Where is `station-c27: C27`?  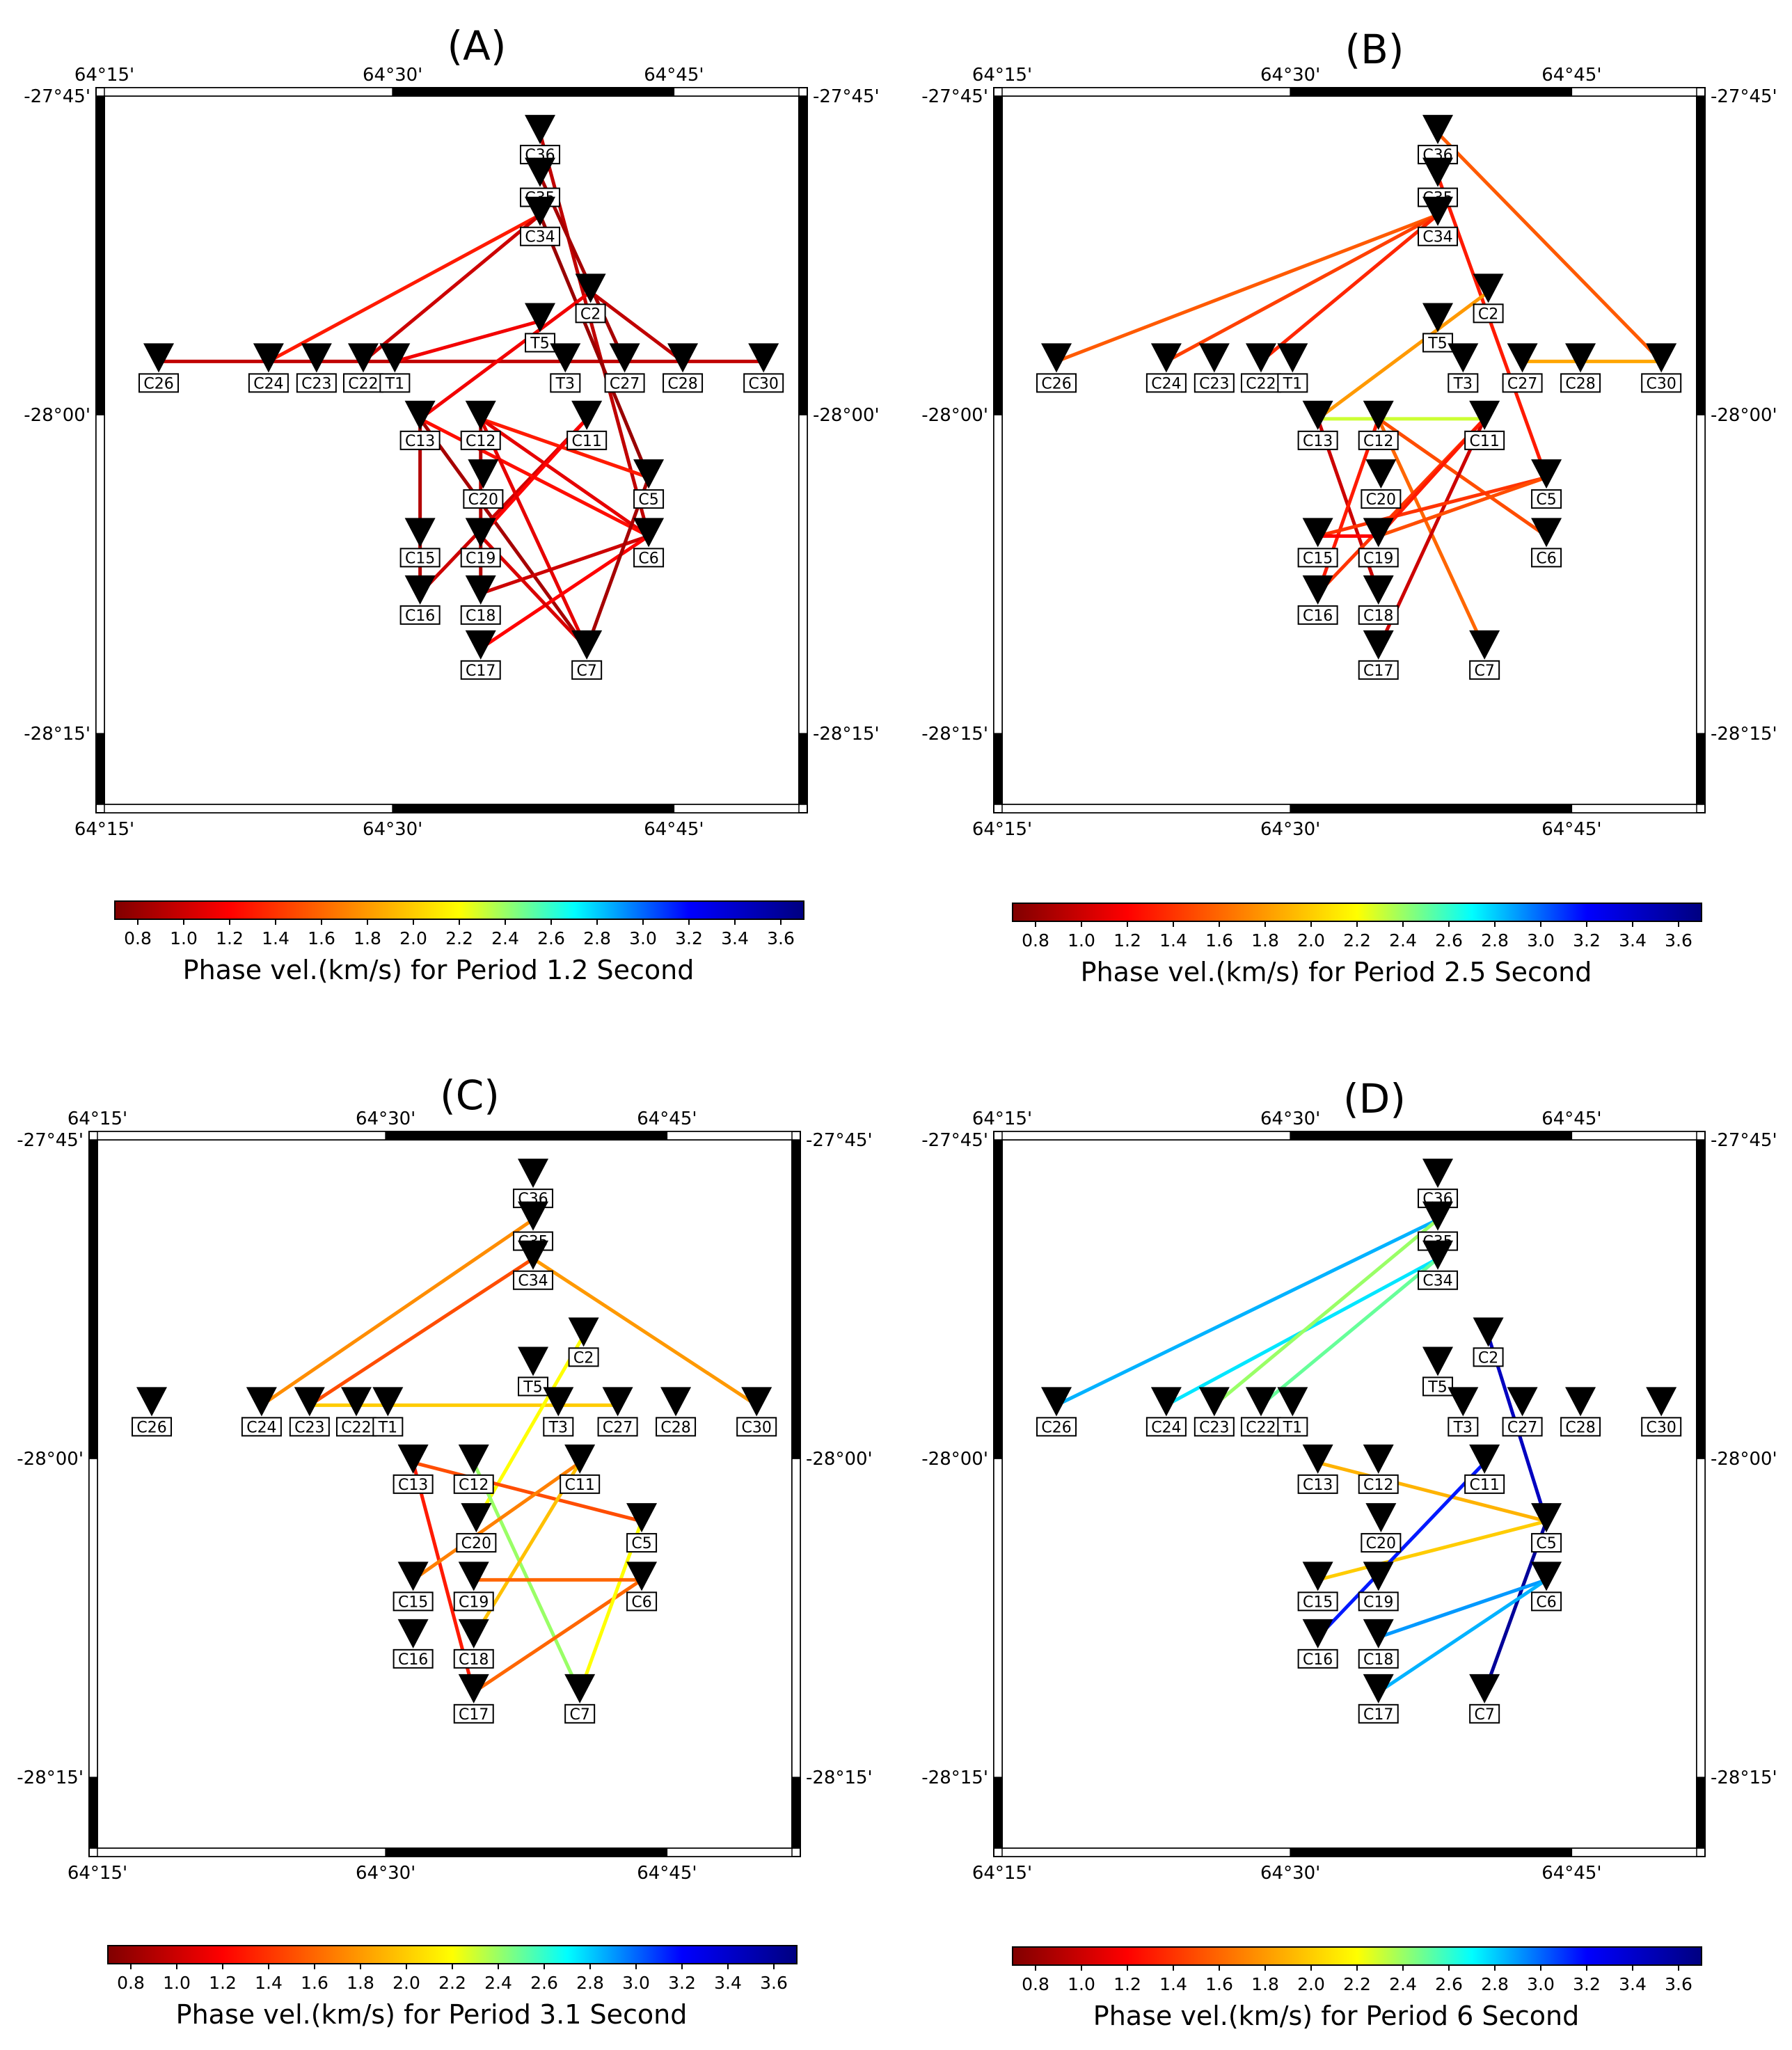 station-c27: C27 is located at coordinates (1522, 1412).